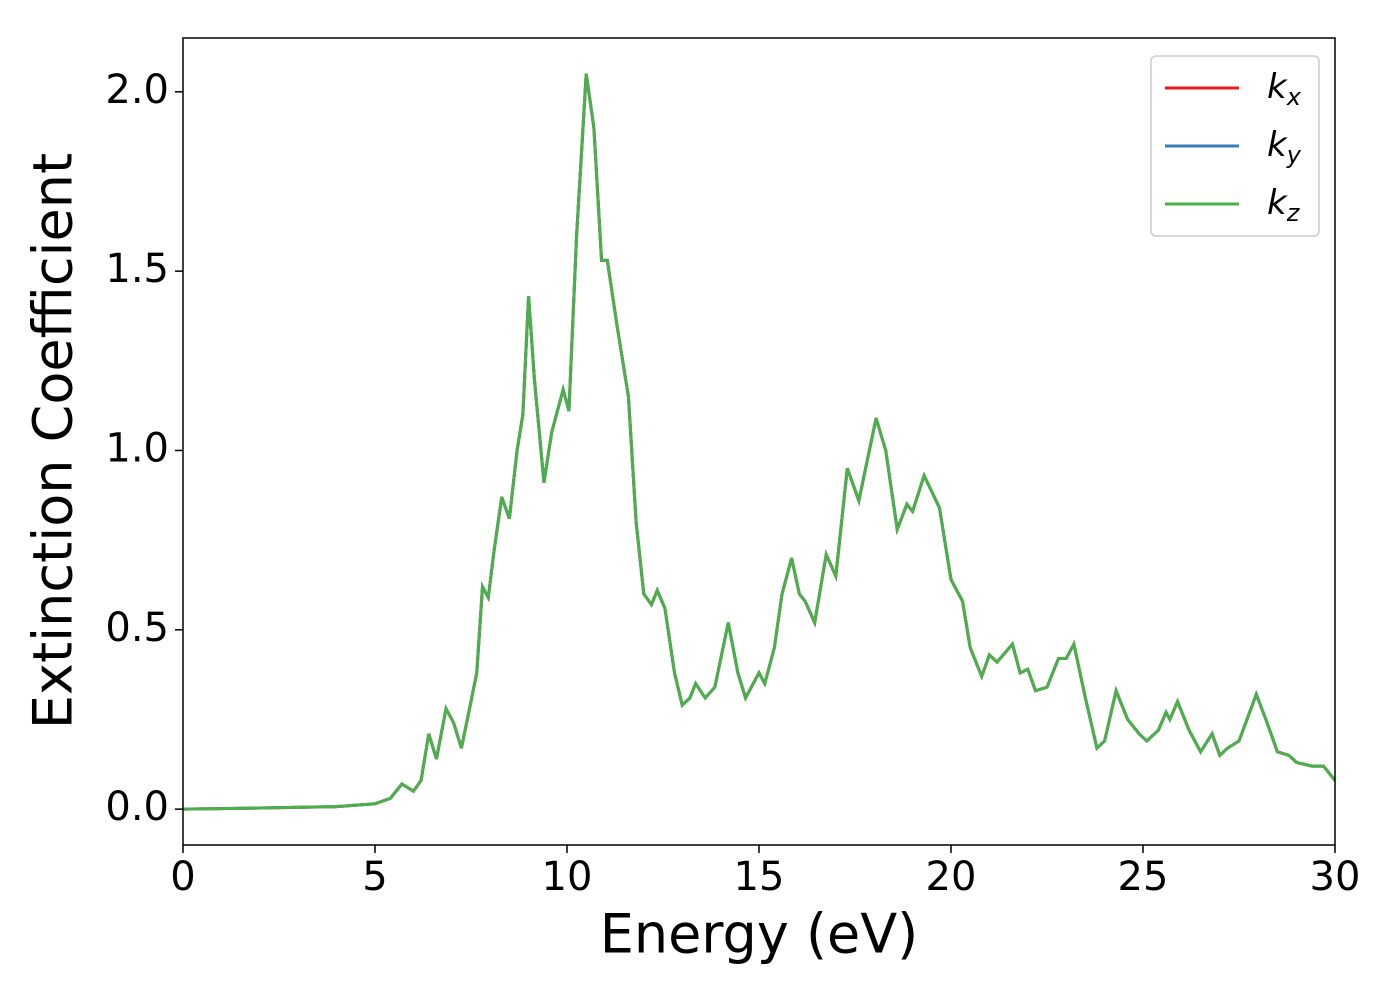 The image size is (1400, 1004). Describe the element at coordinates (951, 877) in the screenshot. I see `x-tick-label: 20` at that location.